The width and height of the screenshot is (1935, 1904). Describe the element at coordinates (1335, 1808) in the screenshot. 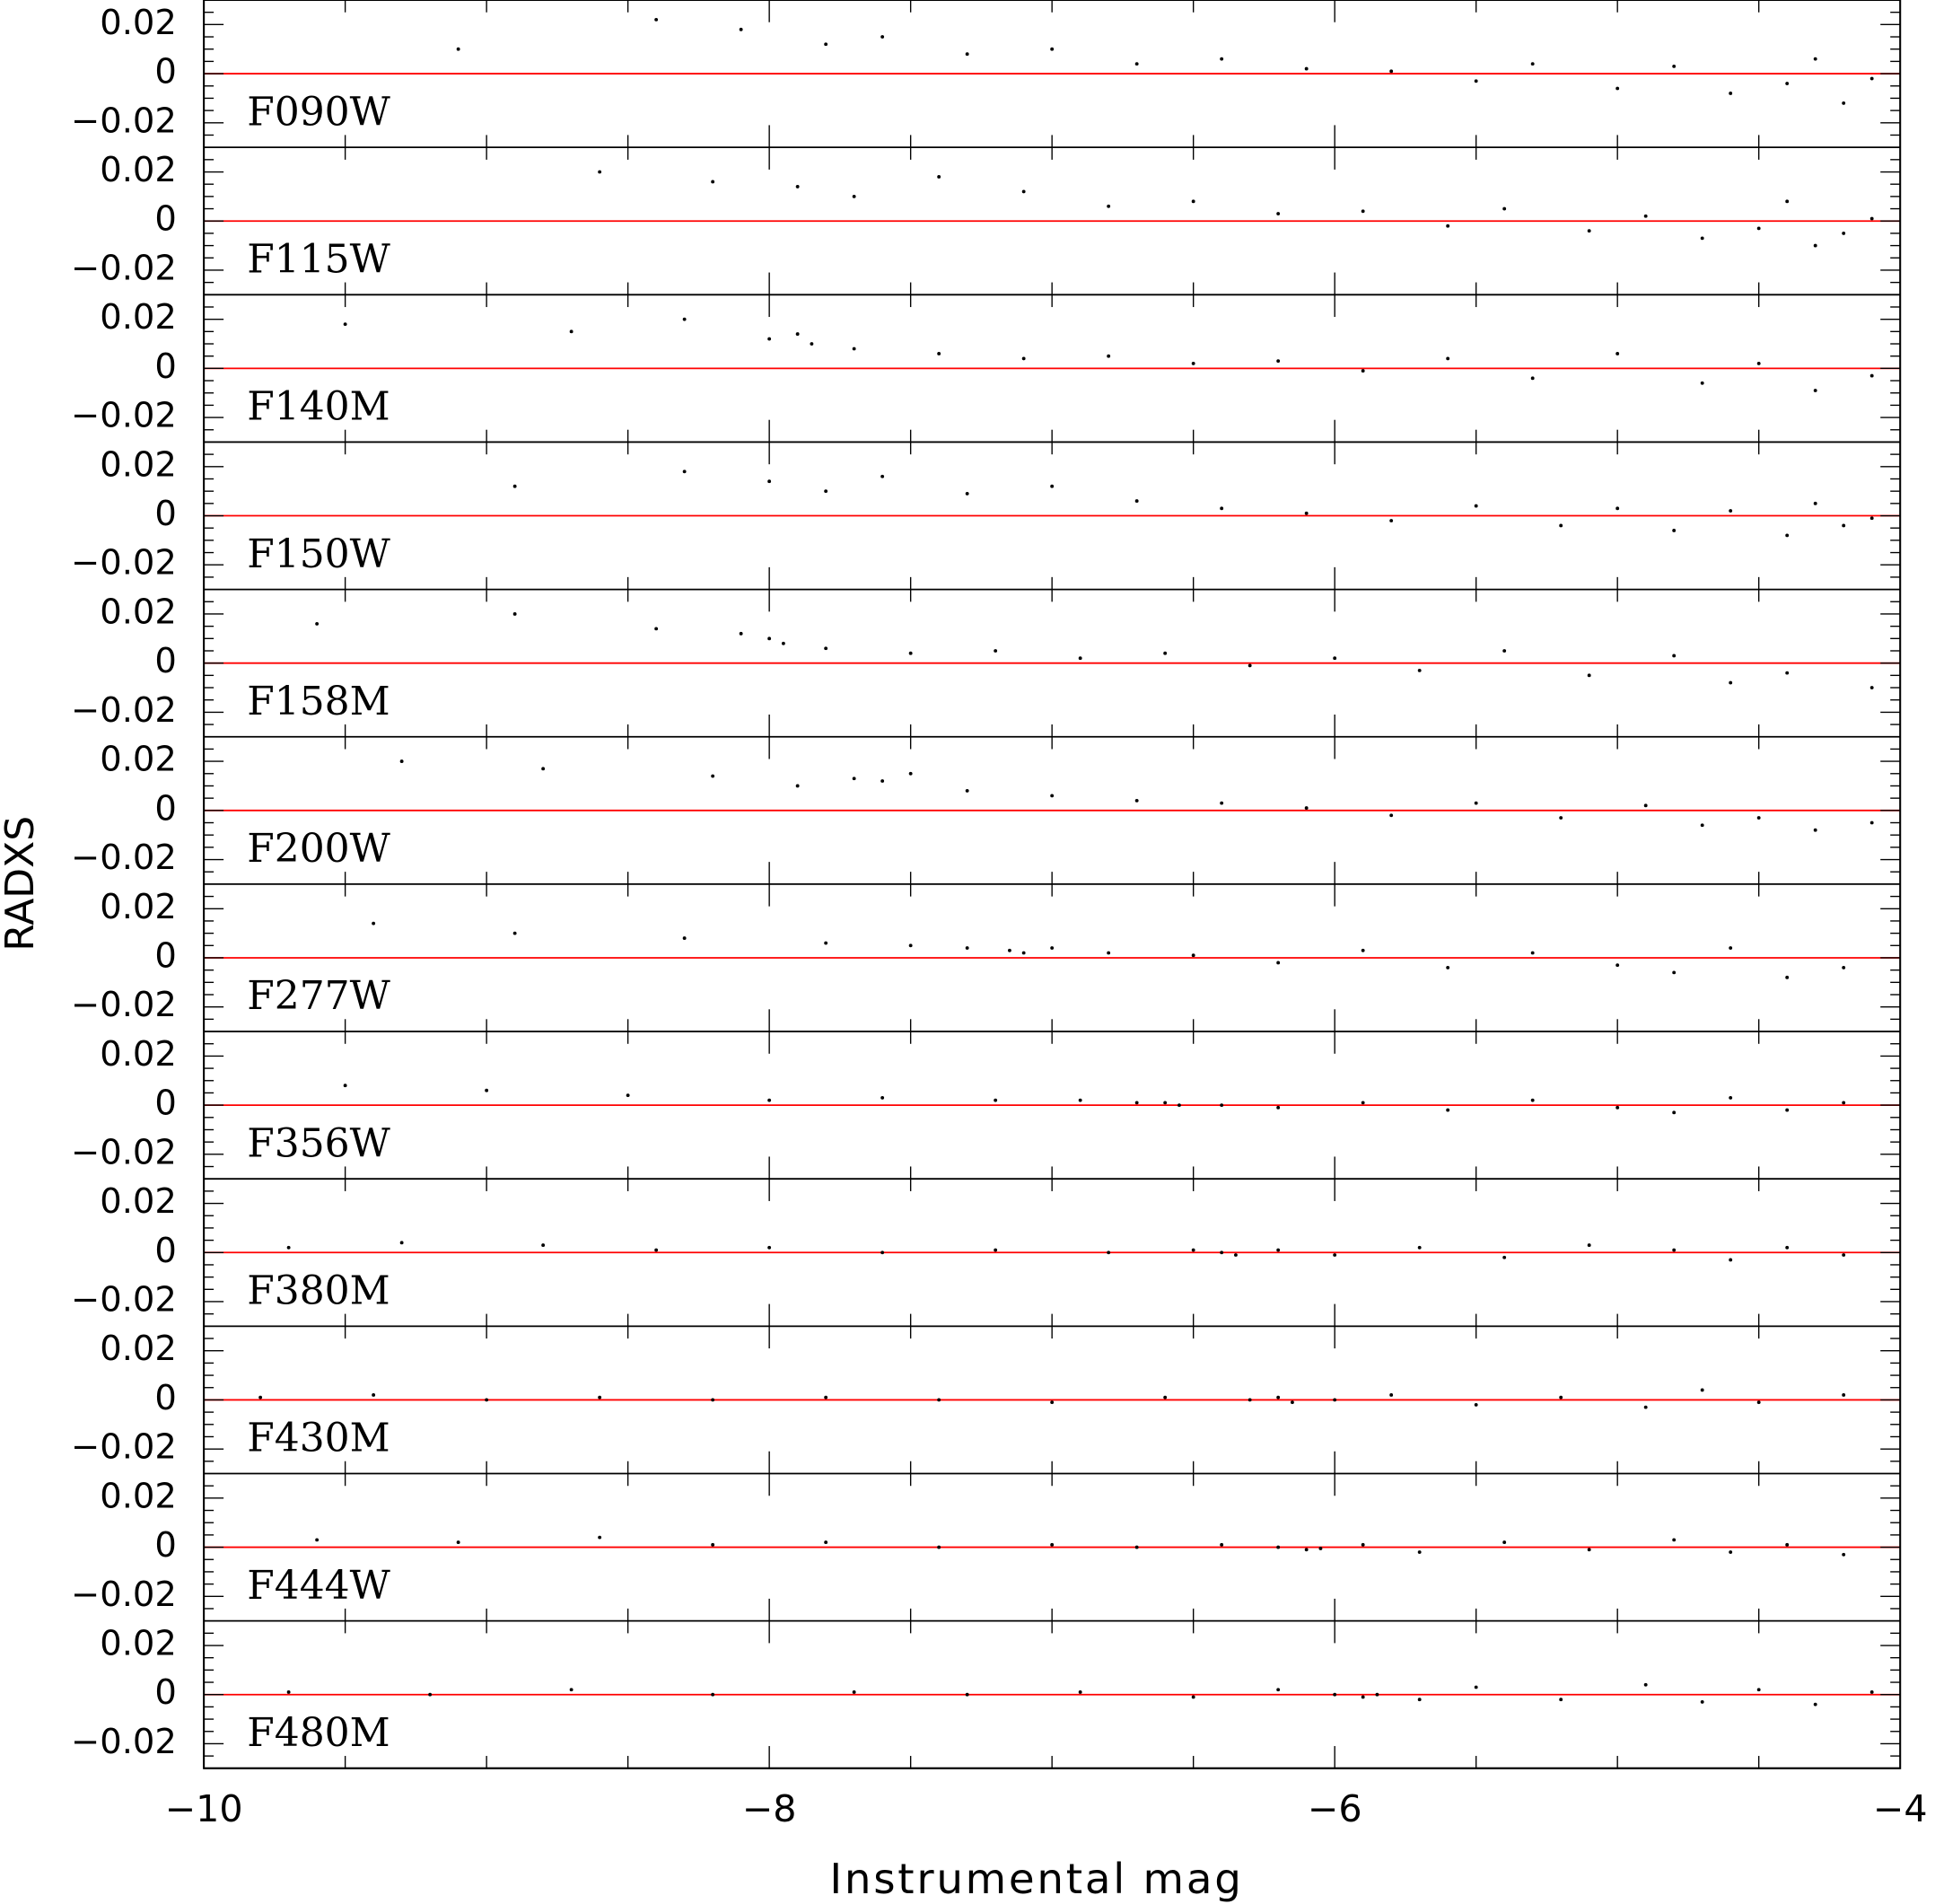

I see `x-tick-label: −6` at that location.